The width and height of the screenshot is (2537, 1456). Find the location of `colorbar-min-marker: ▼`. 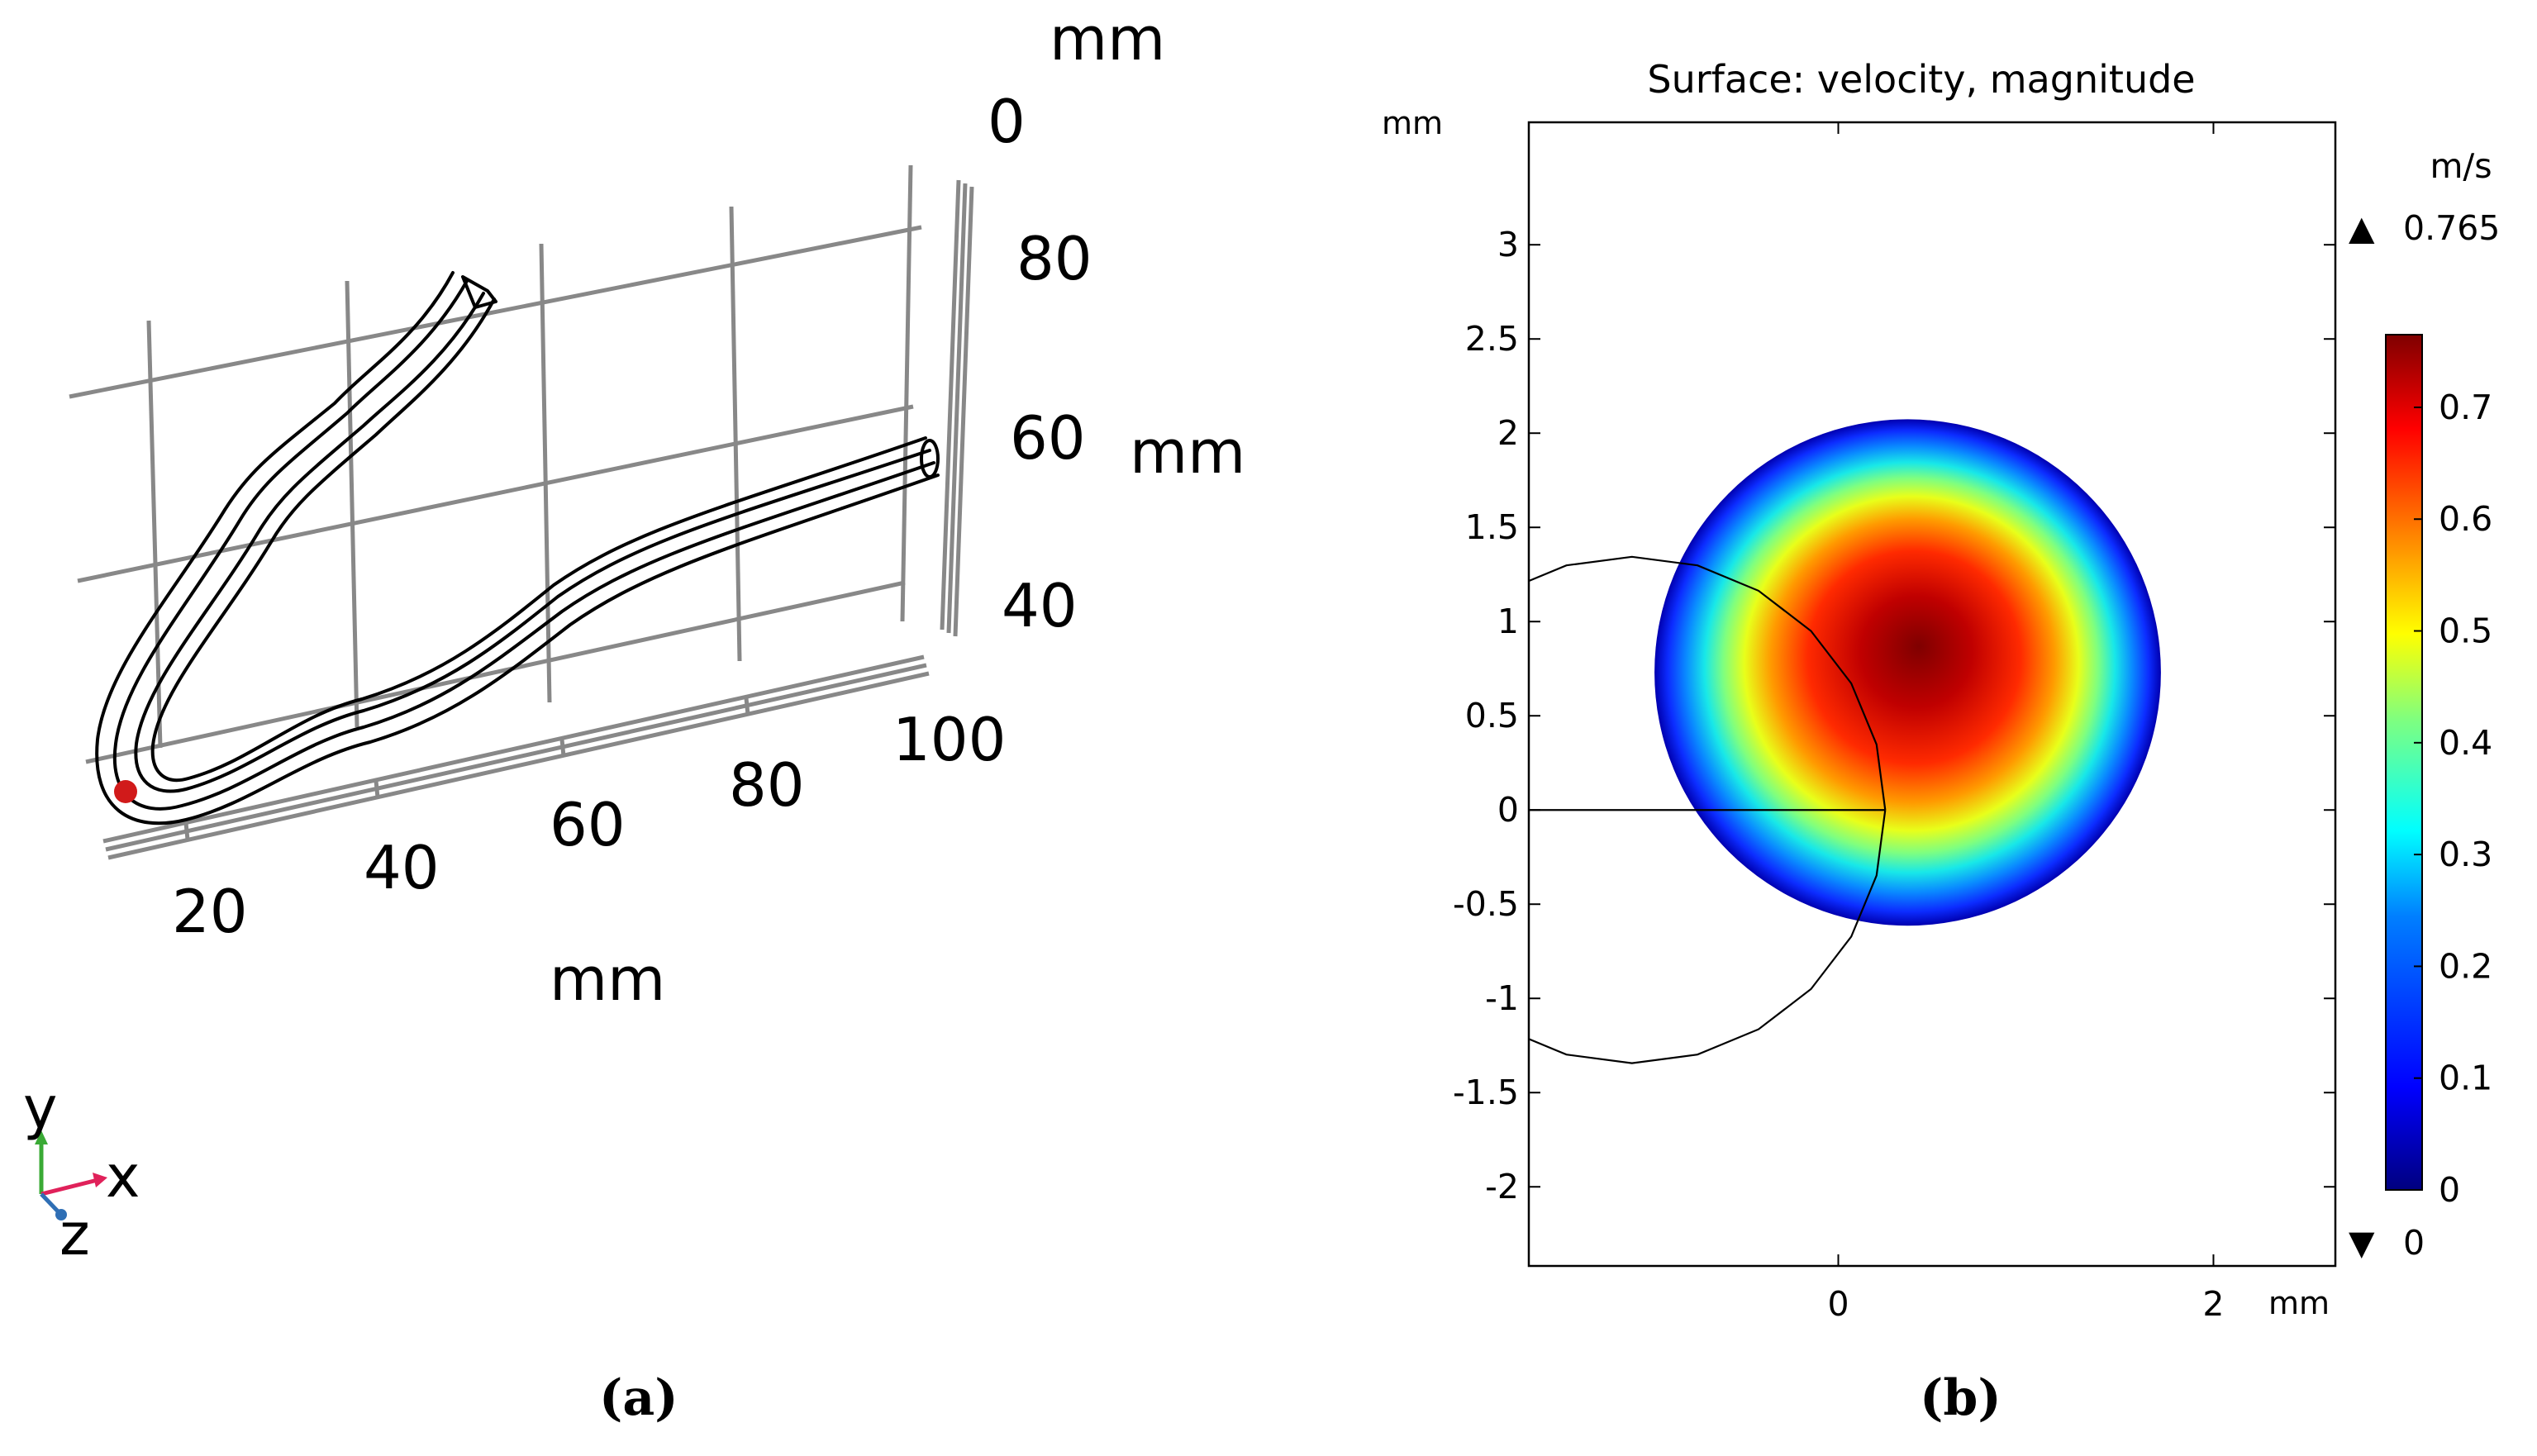

colorbar-min-marker: ▼ is located at coordinates (2362, 1243).